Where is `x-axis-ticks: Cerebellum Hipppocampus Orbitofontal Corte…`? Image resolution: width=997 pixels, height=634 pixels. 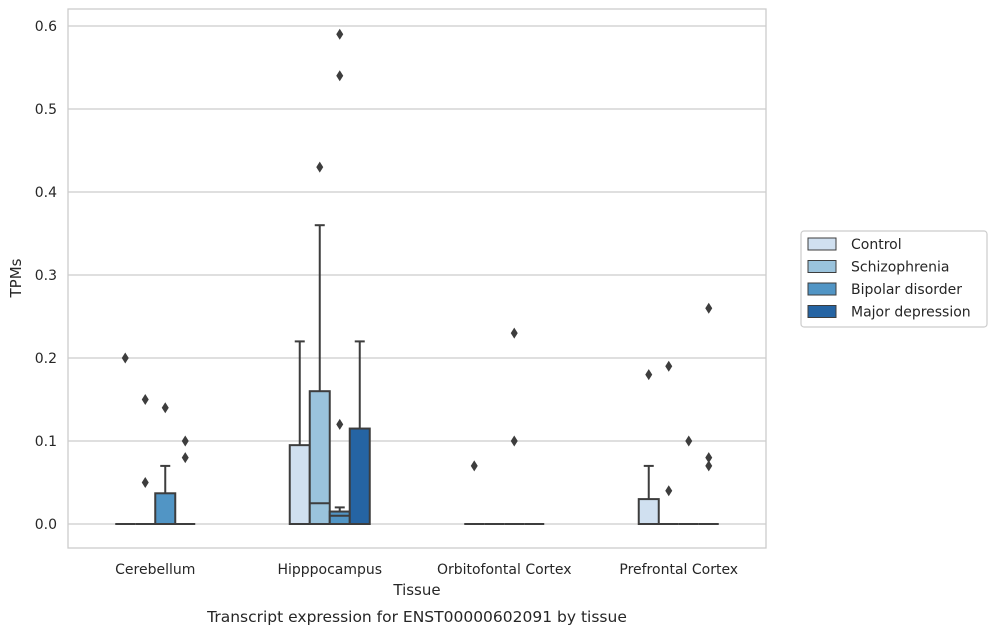 x-axis-ticks: Cerebellum Hipppocampus Orbitofontal Corte… is located at coordinates (426, 570).